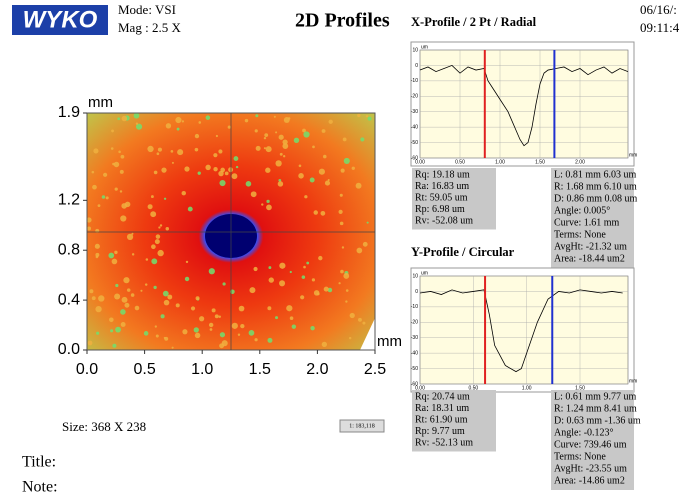  Describe the element at coordinates (442, 408) in the screenshot. I see `stat: Ra: 18.31 um` at that location.